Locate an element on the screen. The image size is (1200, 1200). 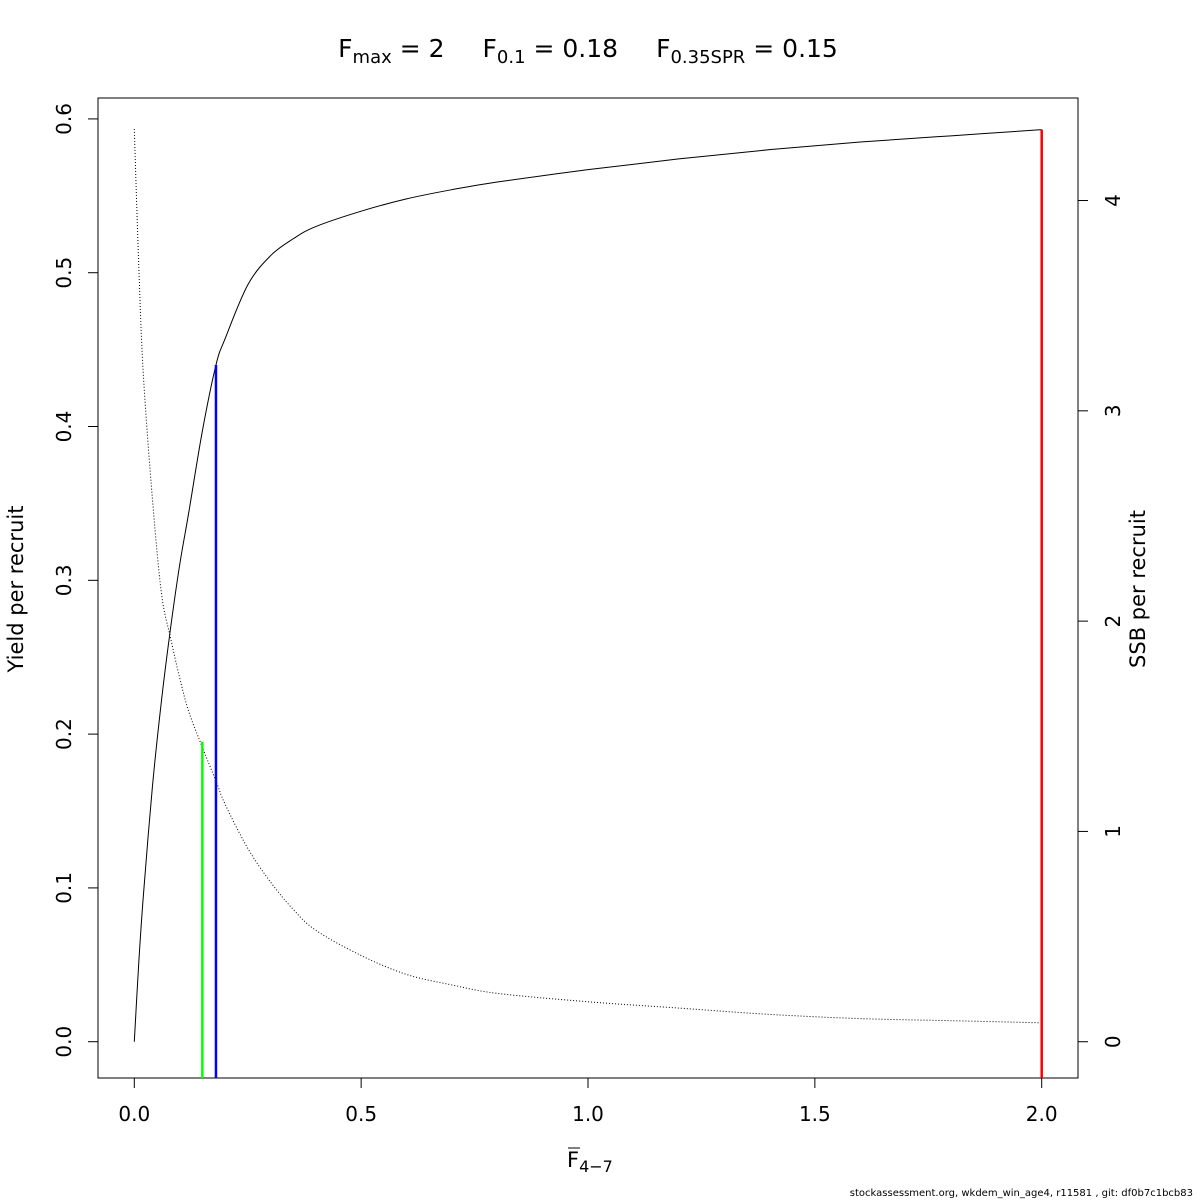
y-right-tick-label: 0 is located at coordinates (1113, 1041).